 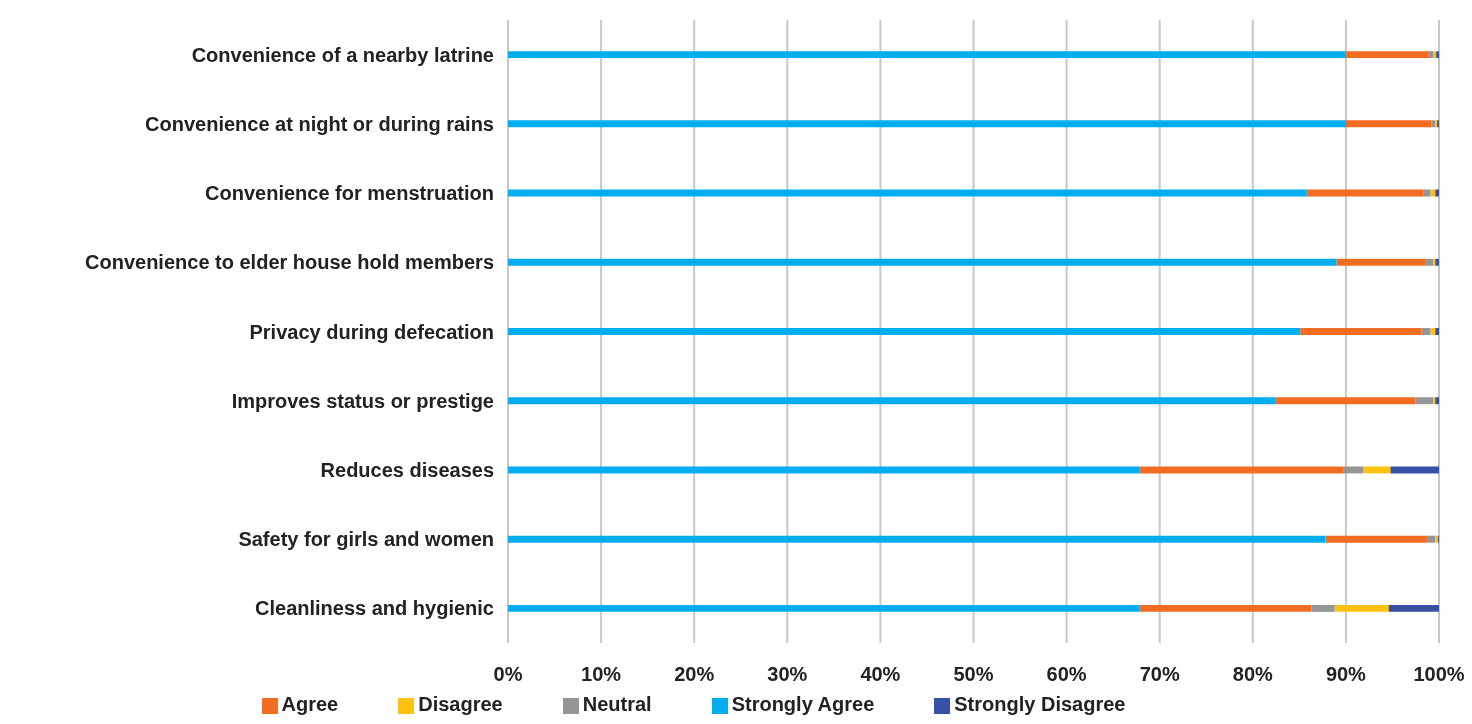 I want to click on x-tick-label: 10%, so click(x=601, y=674).